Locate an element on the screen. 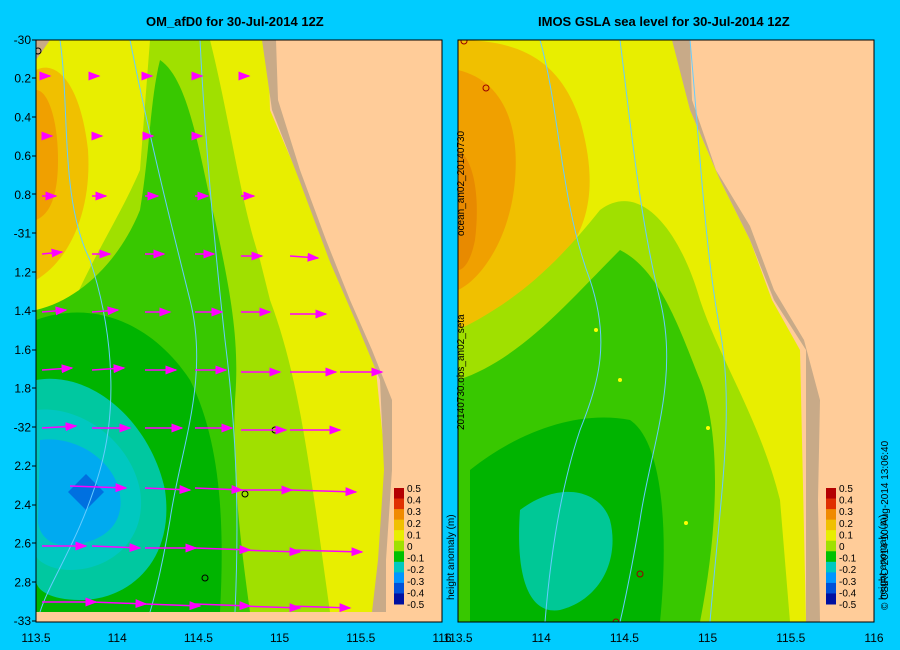  right-side-text-1: ocean_an02_20140730 is located at coordinates (461, 183).